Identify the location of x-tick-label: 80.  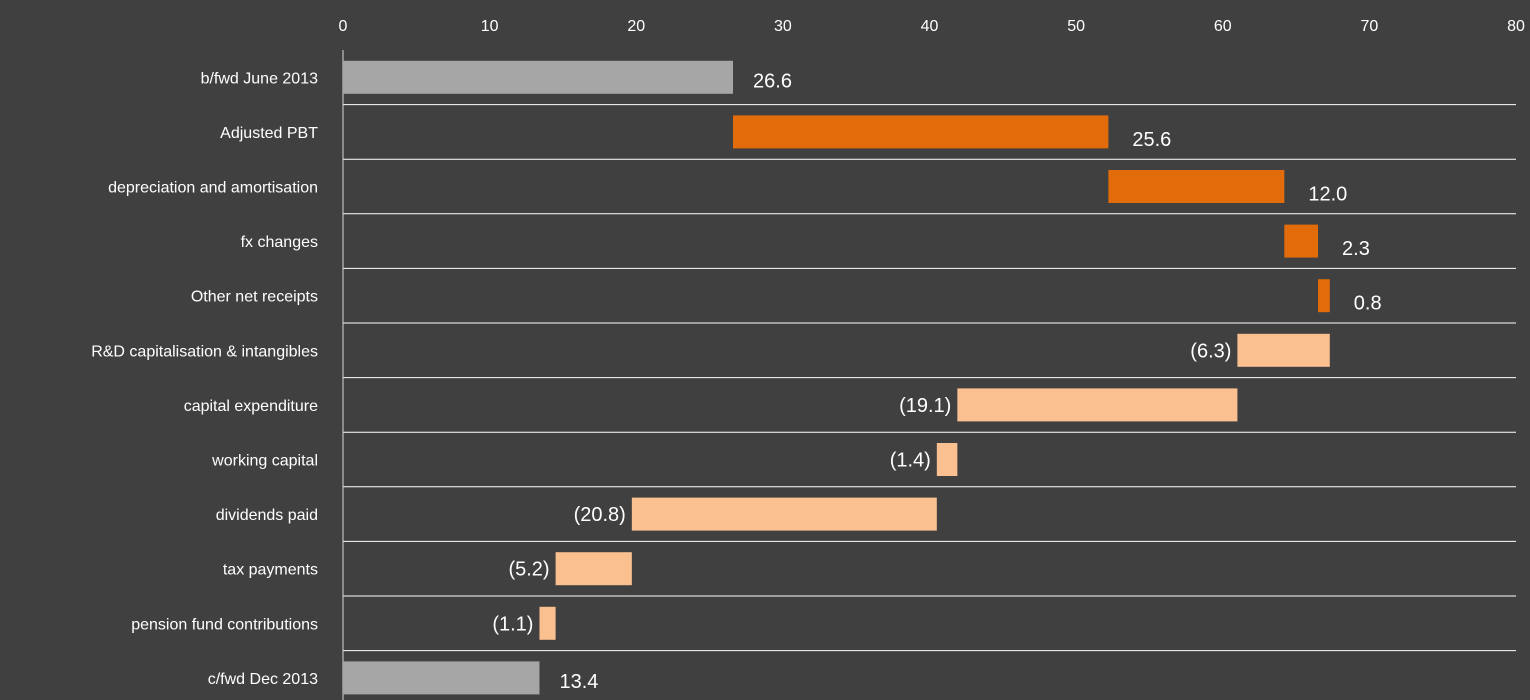
(1516, 26).